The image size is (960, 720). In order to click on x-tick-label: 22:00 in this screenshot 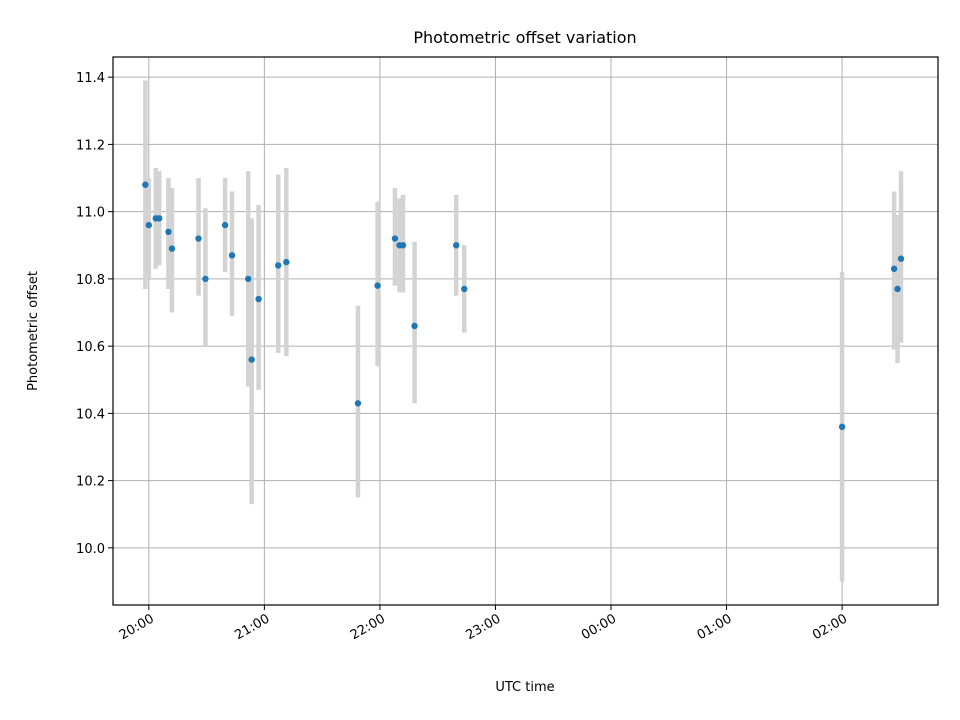, I will do `click(368, 627)`.